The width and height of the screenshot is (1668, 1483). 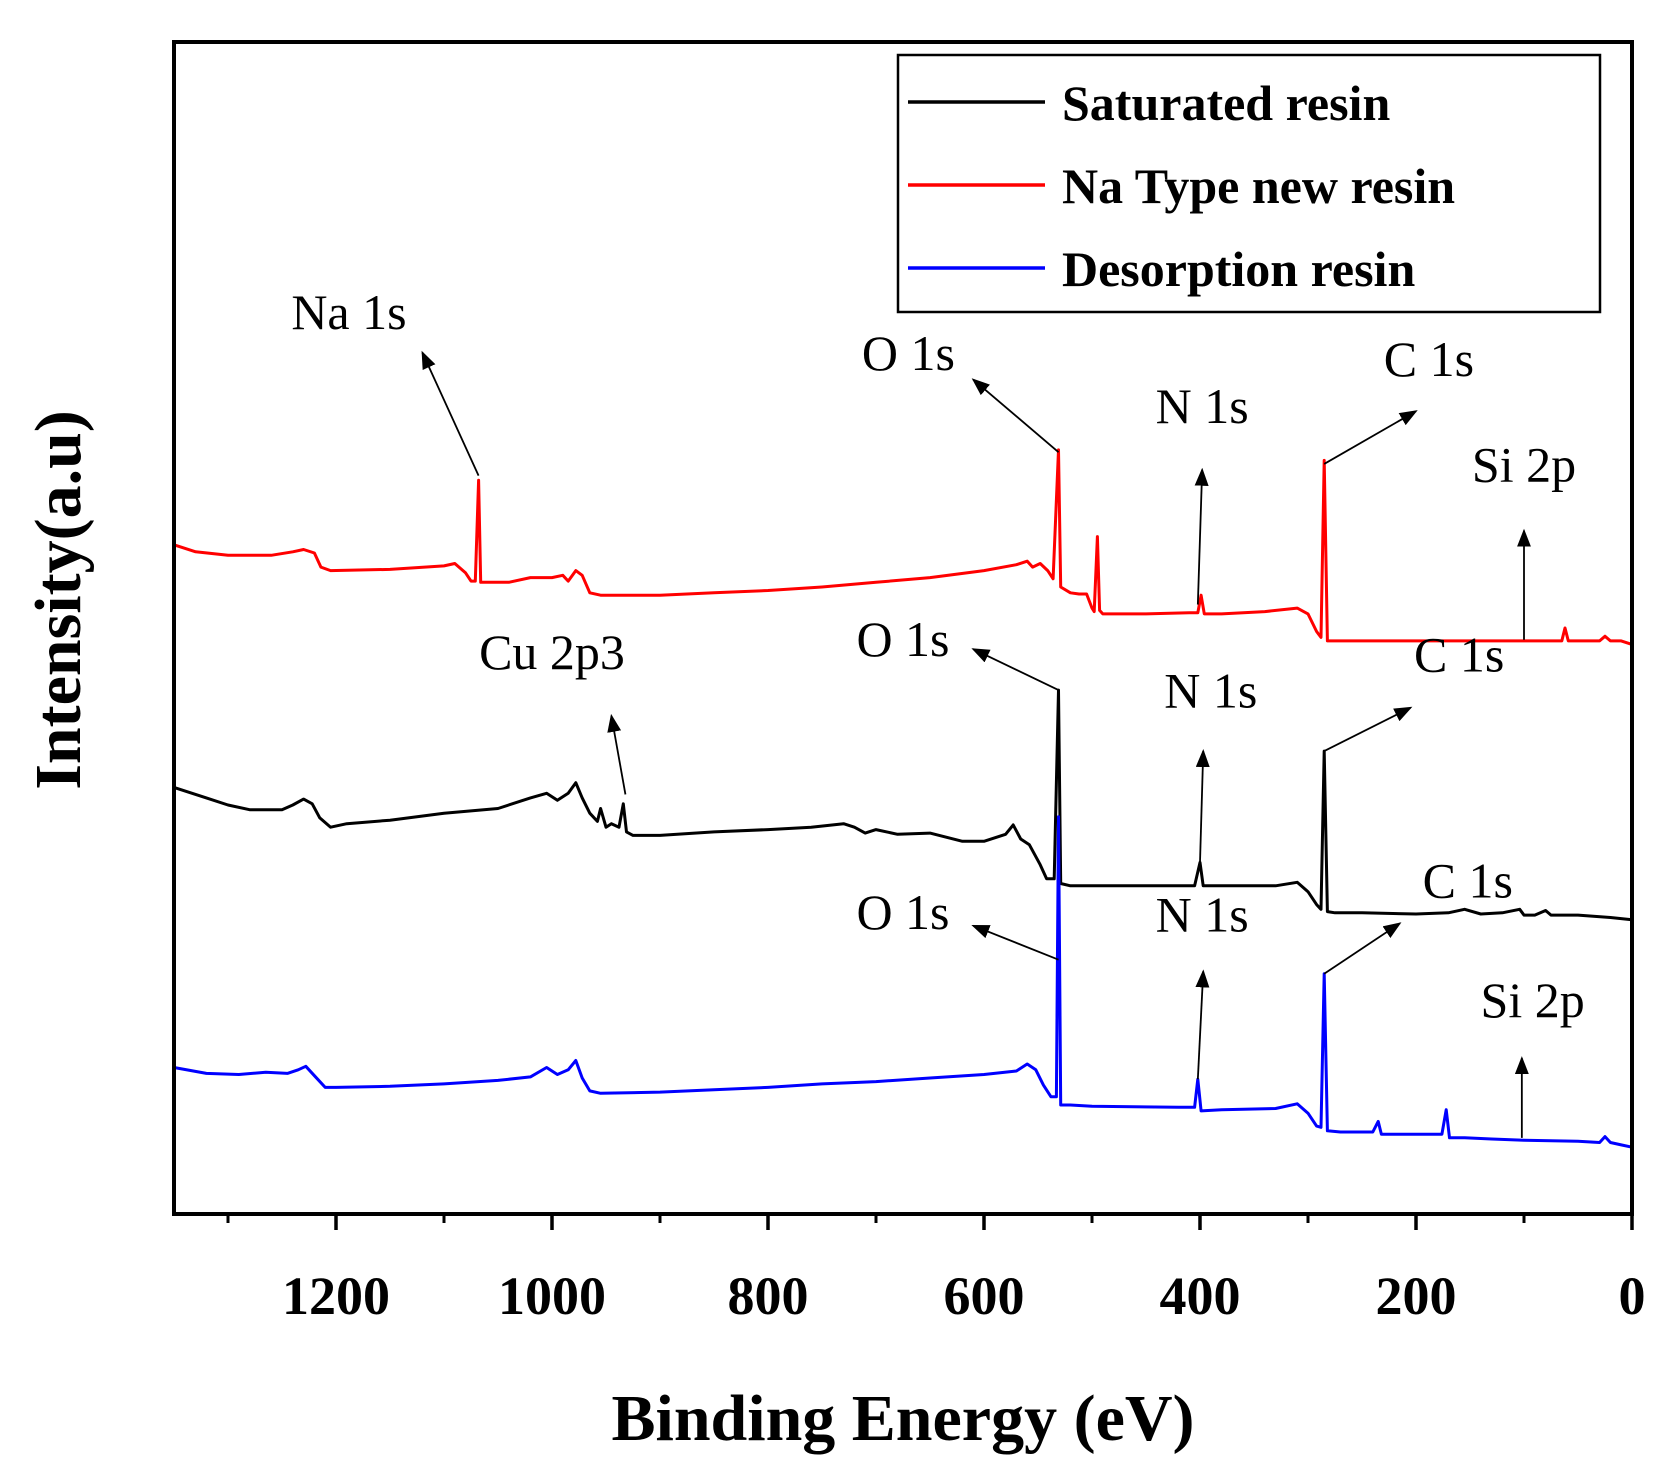 What do you see at coordinates (903, 805) in the screenshot?
I see `series-line-saturated-resin` at bounding box center [903, 805].